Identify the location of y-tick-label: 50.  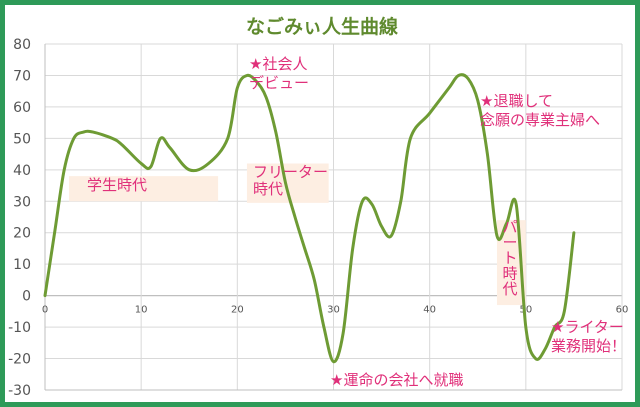
(22, 139).